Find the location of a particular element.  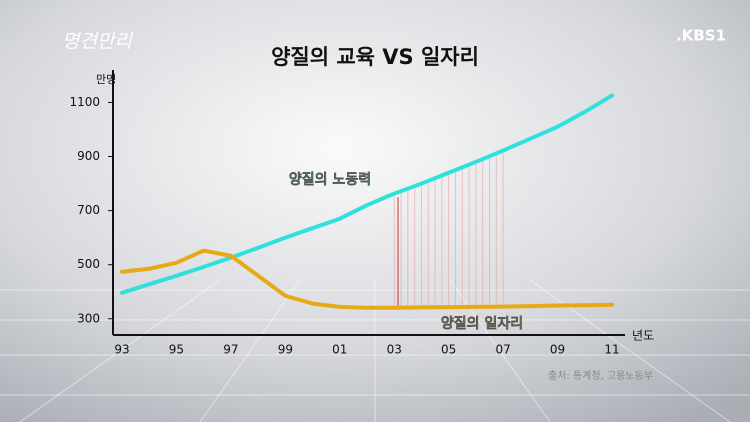

x-tick-label: 01 is located at coordinates (339, 350).